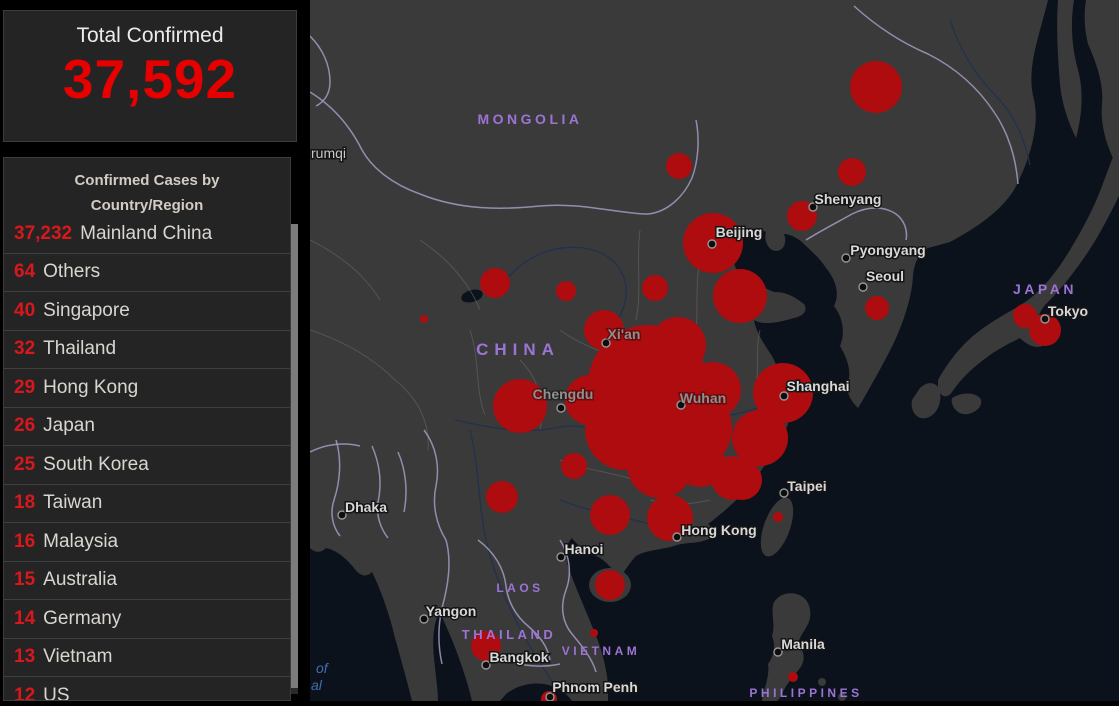 The height and width of the screenshot is (706, 1119). I want to click on list-item: 25 South Korea, so click(147, 465).